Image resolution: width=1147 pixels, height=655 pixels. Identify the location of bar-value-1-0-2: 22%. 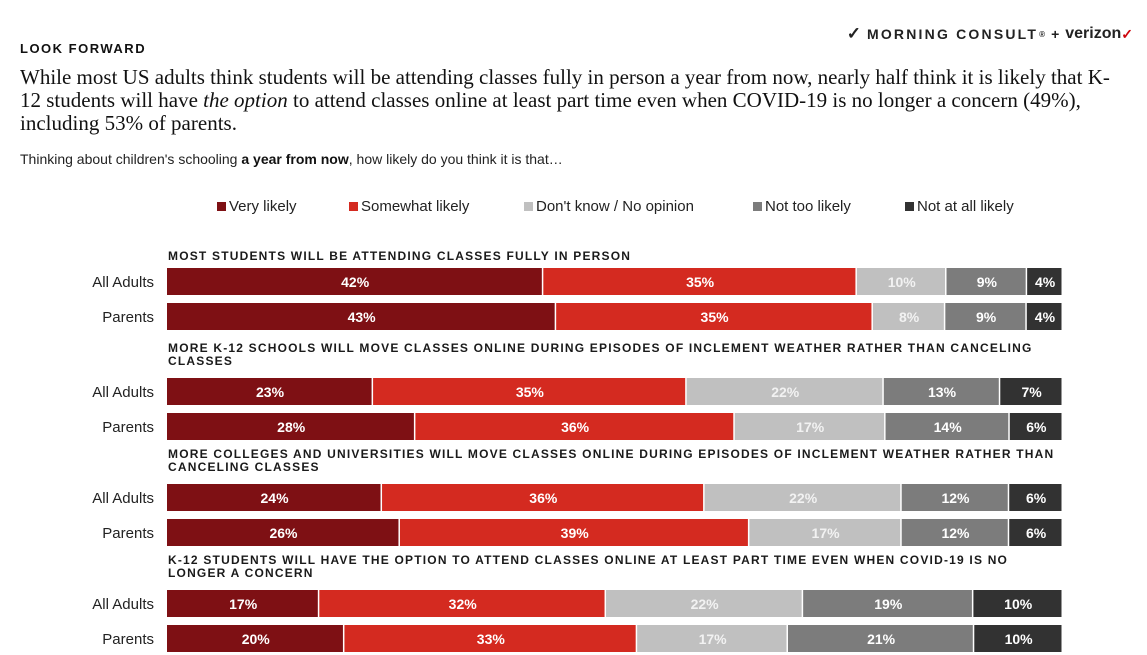
(785, 392).